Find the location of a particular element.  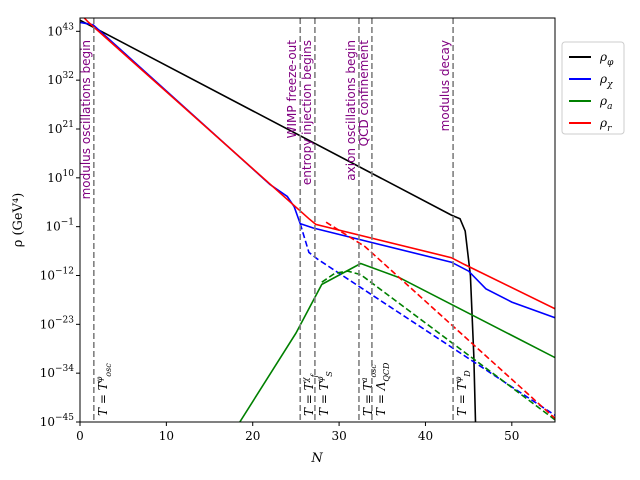

event-temp-label: T = Tχf is located at coordinates (310, 394).